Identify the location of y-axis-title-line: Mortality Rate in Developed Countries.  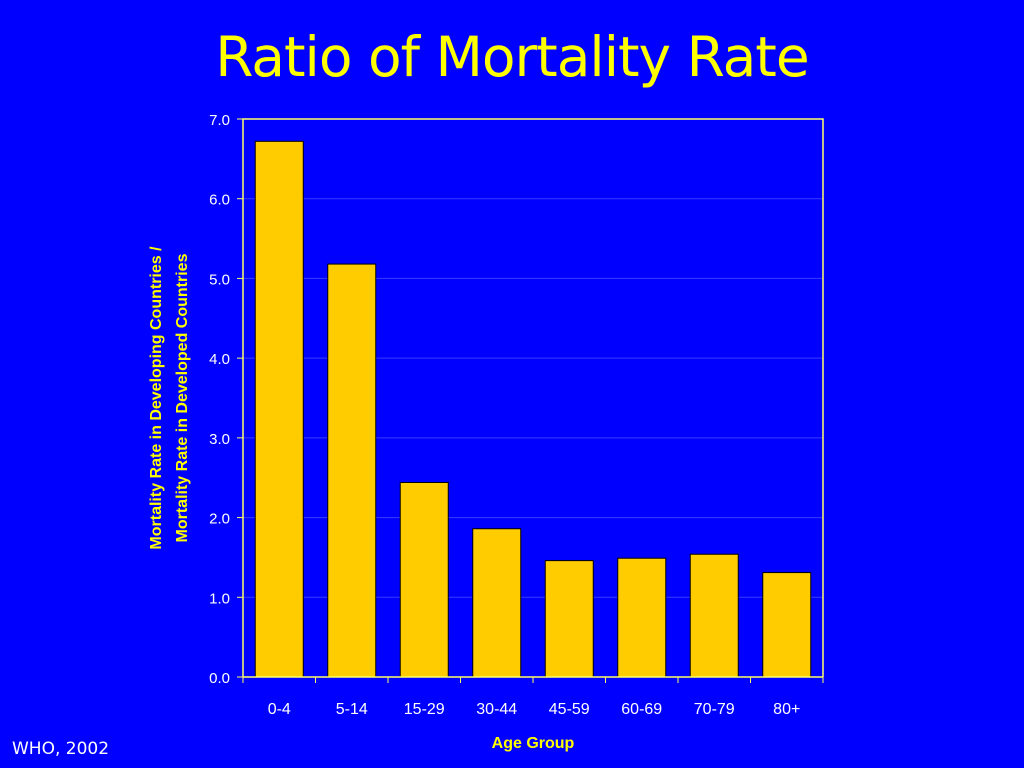
(182, 397).